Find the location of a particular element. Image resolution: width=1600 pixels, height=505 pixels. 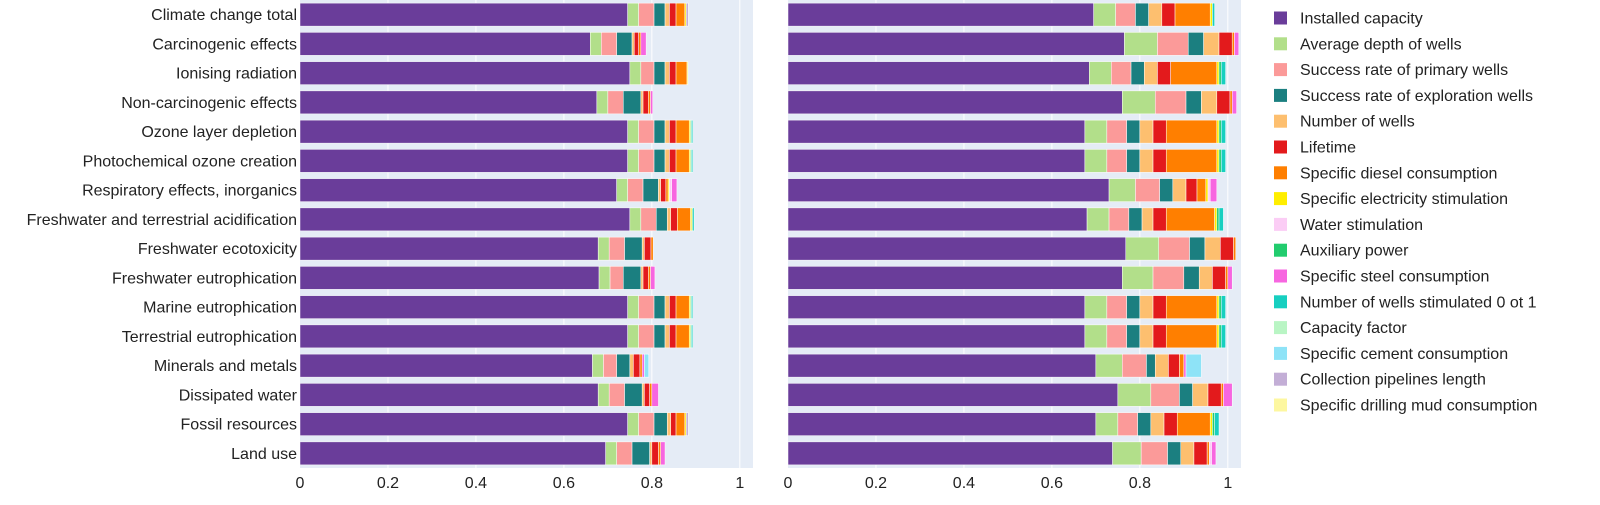

legend-label: Success rate of primary wells is located at coordinates (1404, 70).